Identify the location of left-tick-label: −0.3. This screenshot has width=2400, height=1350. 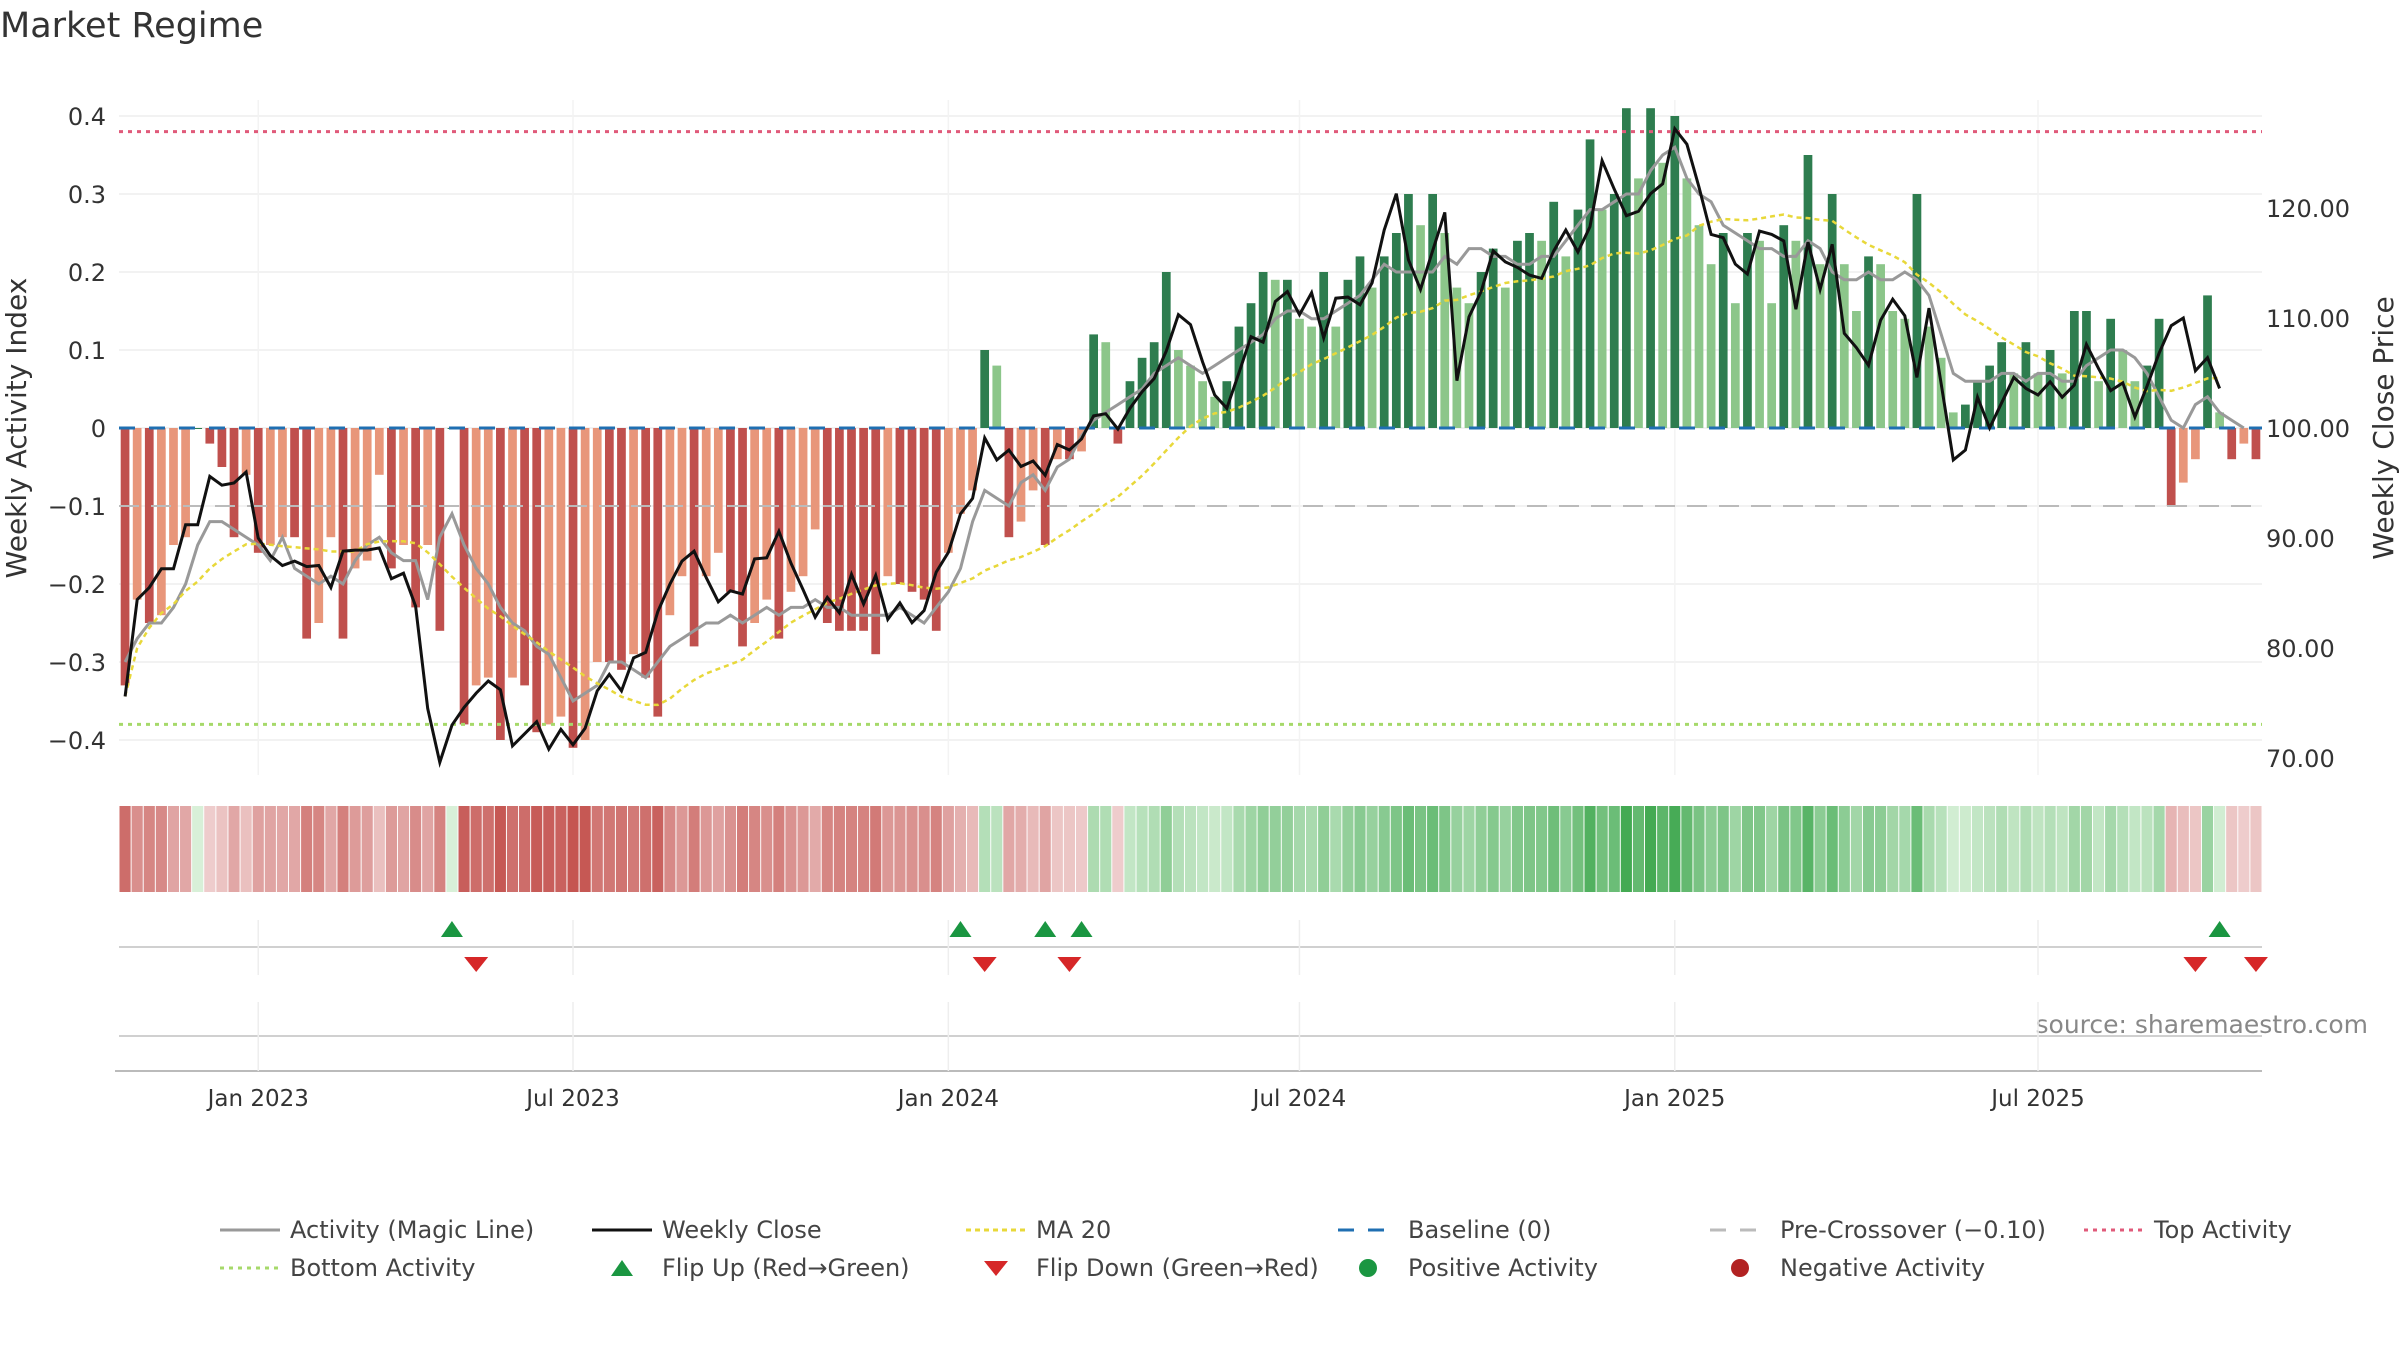
(77, 663).